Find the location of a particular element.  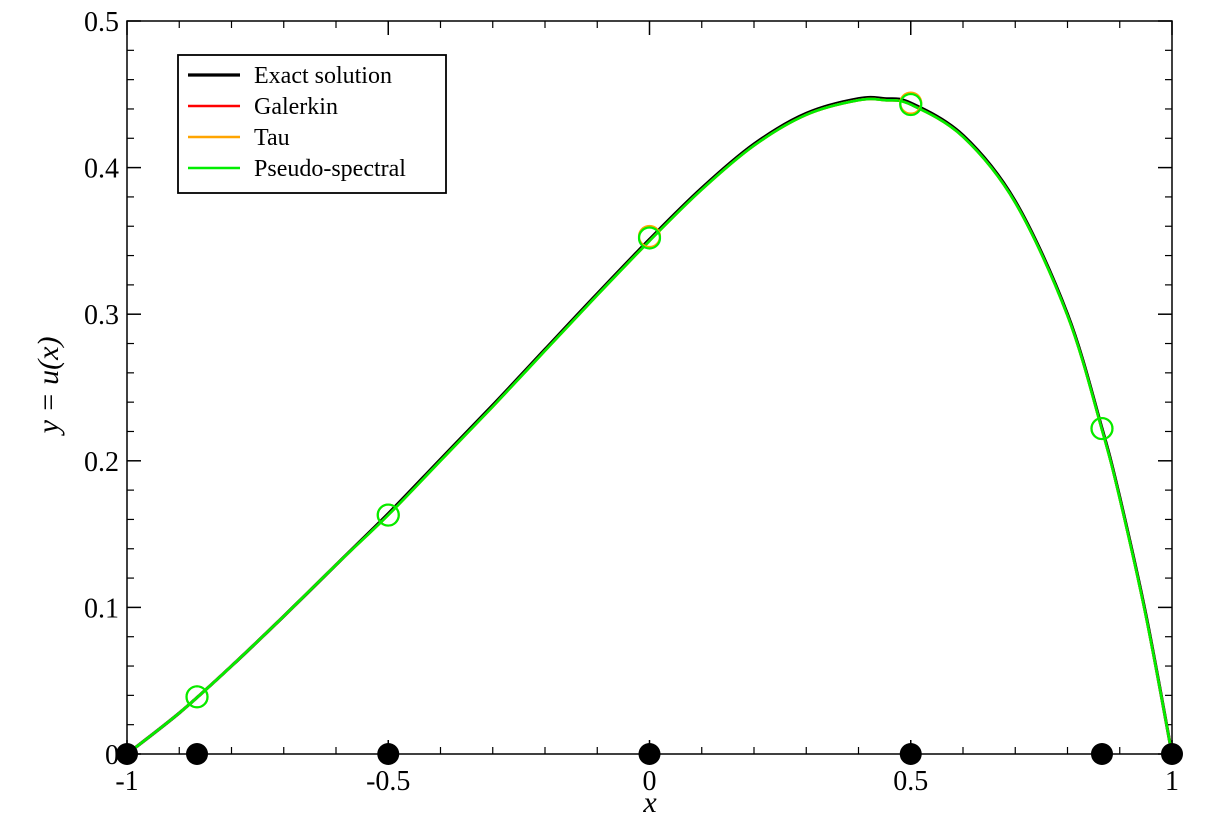

legend-label-tau: Tau is located at coordinates (272, 138).